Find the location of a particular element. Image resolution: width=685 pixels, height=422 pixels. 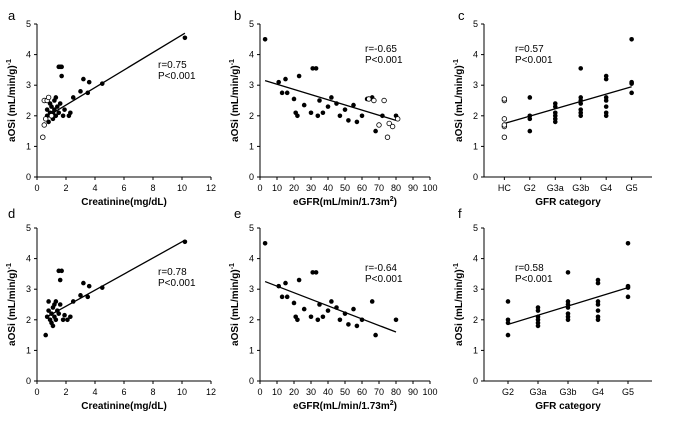

x-tick-label: HC is located at coordinates (504, 188).